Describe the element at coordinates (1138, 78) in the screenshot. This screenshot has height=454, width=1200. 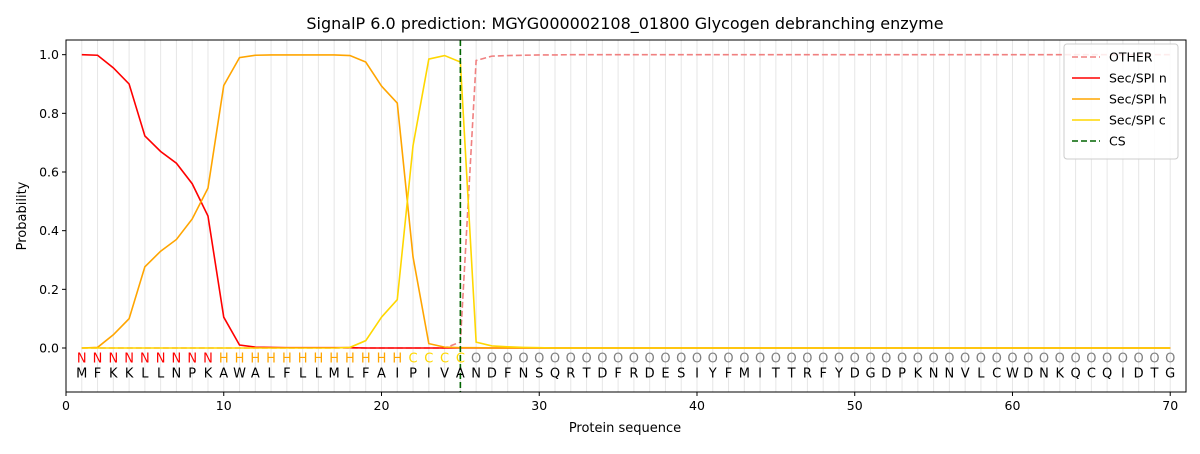
I see `legend-label: Sec/SPI n` at that location.